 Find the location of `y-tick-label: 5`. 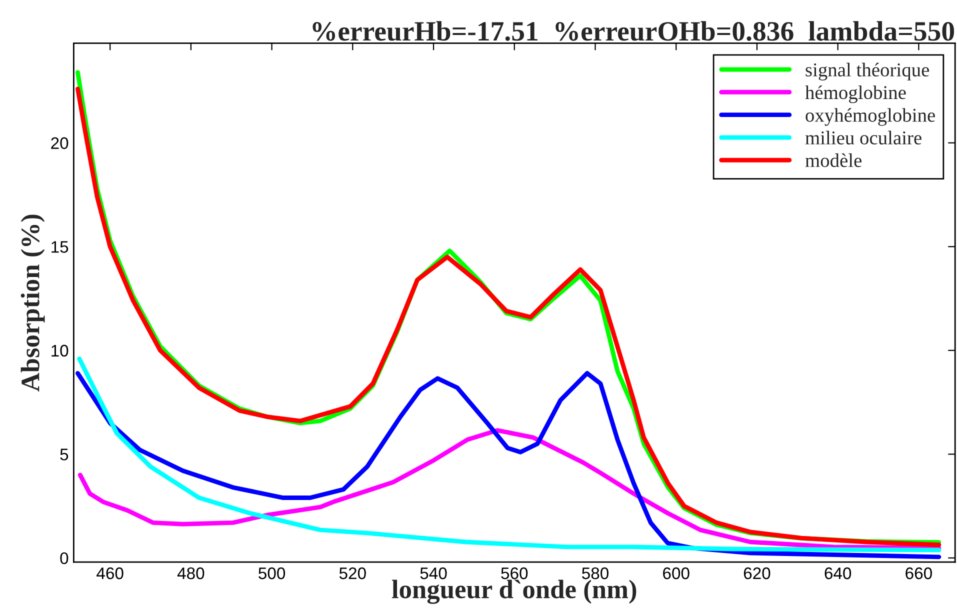

y-tick-label: 5 is located at coordinates (64, 454).